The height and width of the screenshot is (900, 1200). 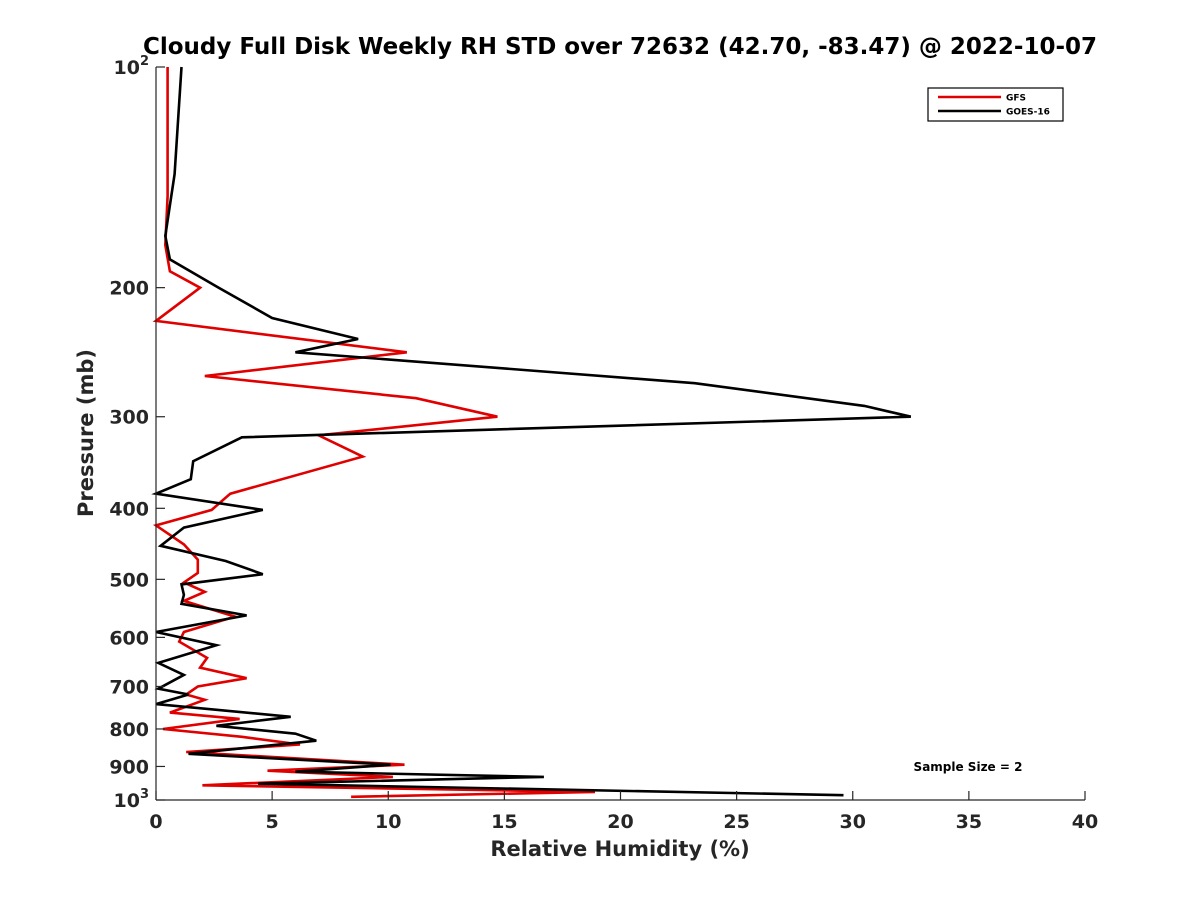 What do you see at coordinates (272, 822) in the screenshot?
I see `x-tick-label: 5` at bounding box center [272, 822].